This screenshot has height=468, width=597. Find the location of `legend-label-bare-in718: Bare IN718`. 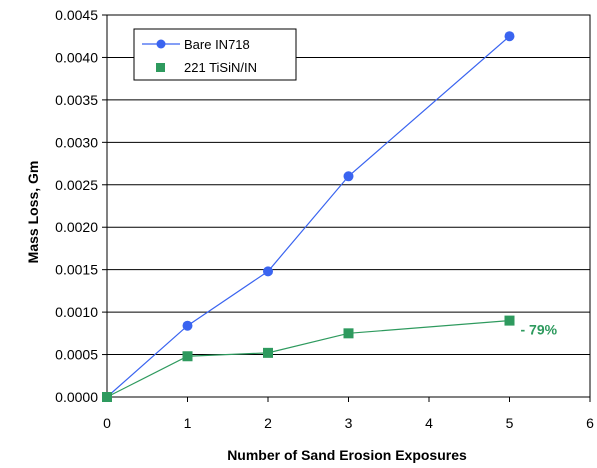

legend-label-bare-in718: Bare IN718 is located at coordinates (217, 44).